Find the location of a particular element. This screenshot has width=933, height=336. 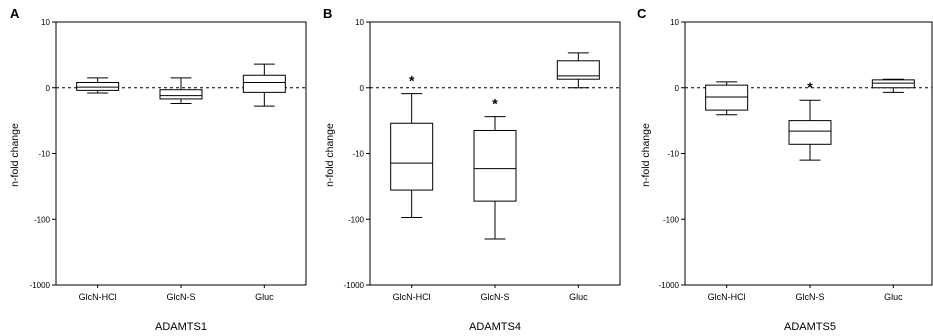

box-glcn-hcl: * is located at coordinates (412, 145).